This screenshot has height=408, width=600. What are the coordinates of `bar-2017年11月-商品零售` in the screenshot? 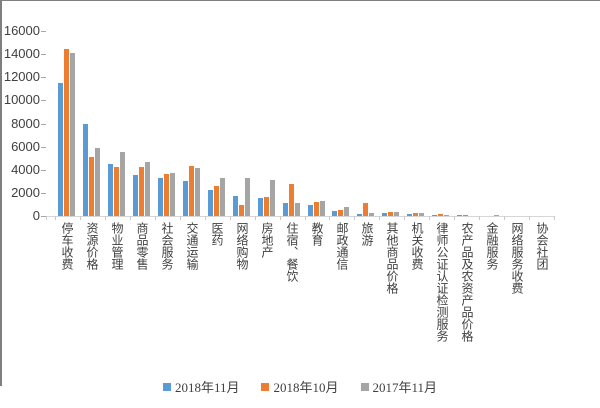 It's located at (147, 189).